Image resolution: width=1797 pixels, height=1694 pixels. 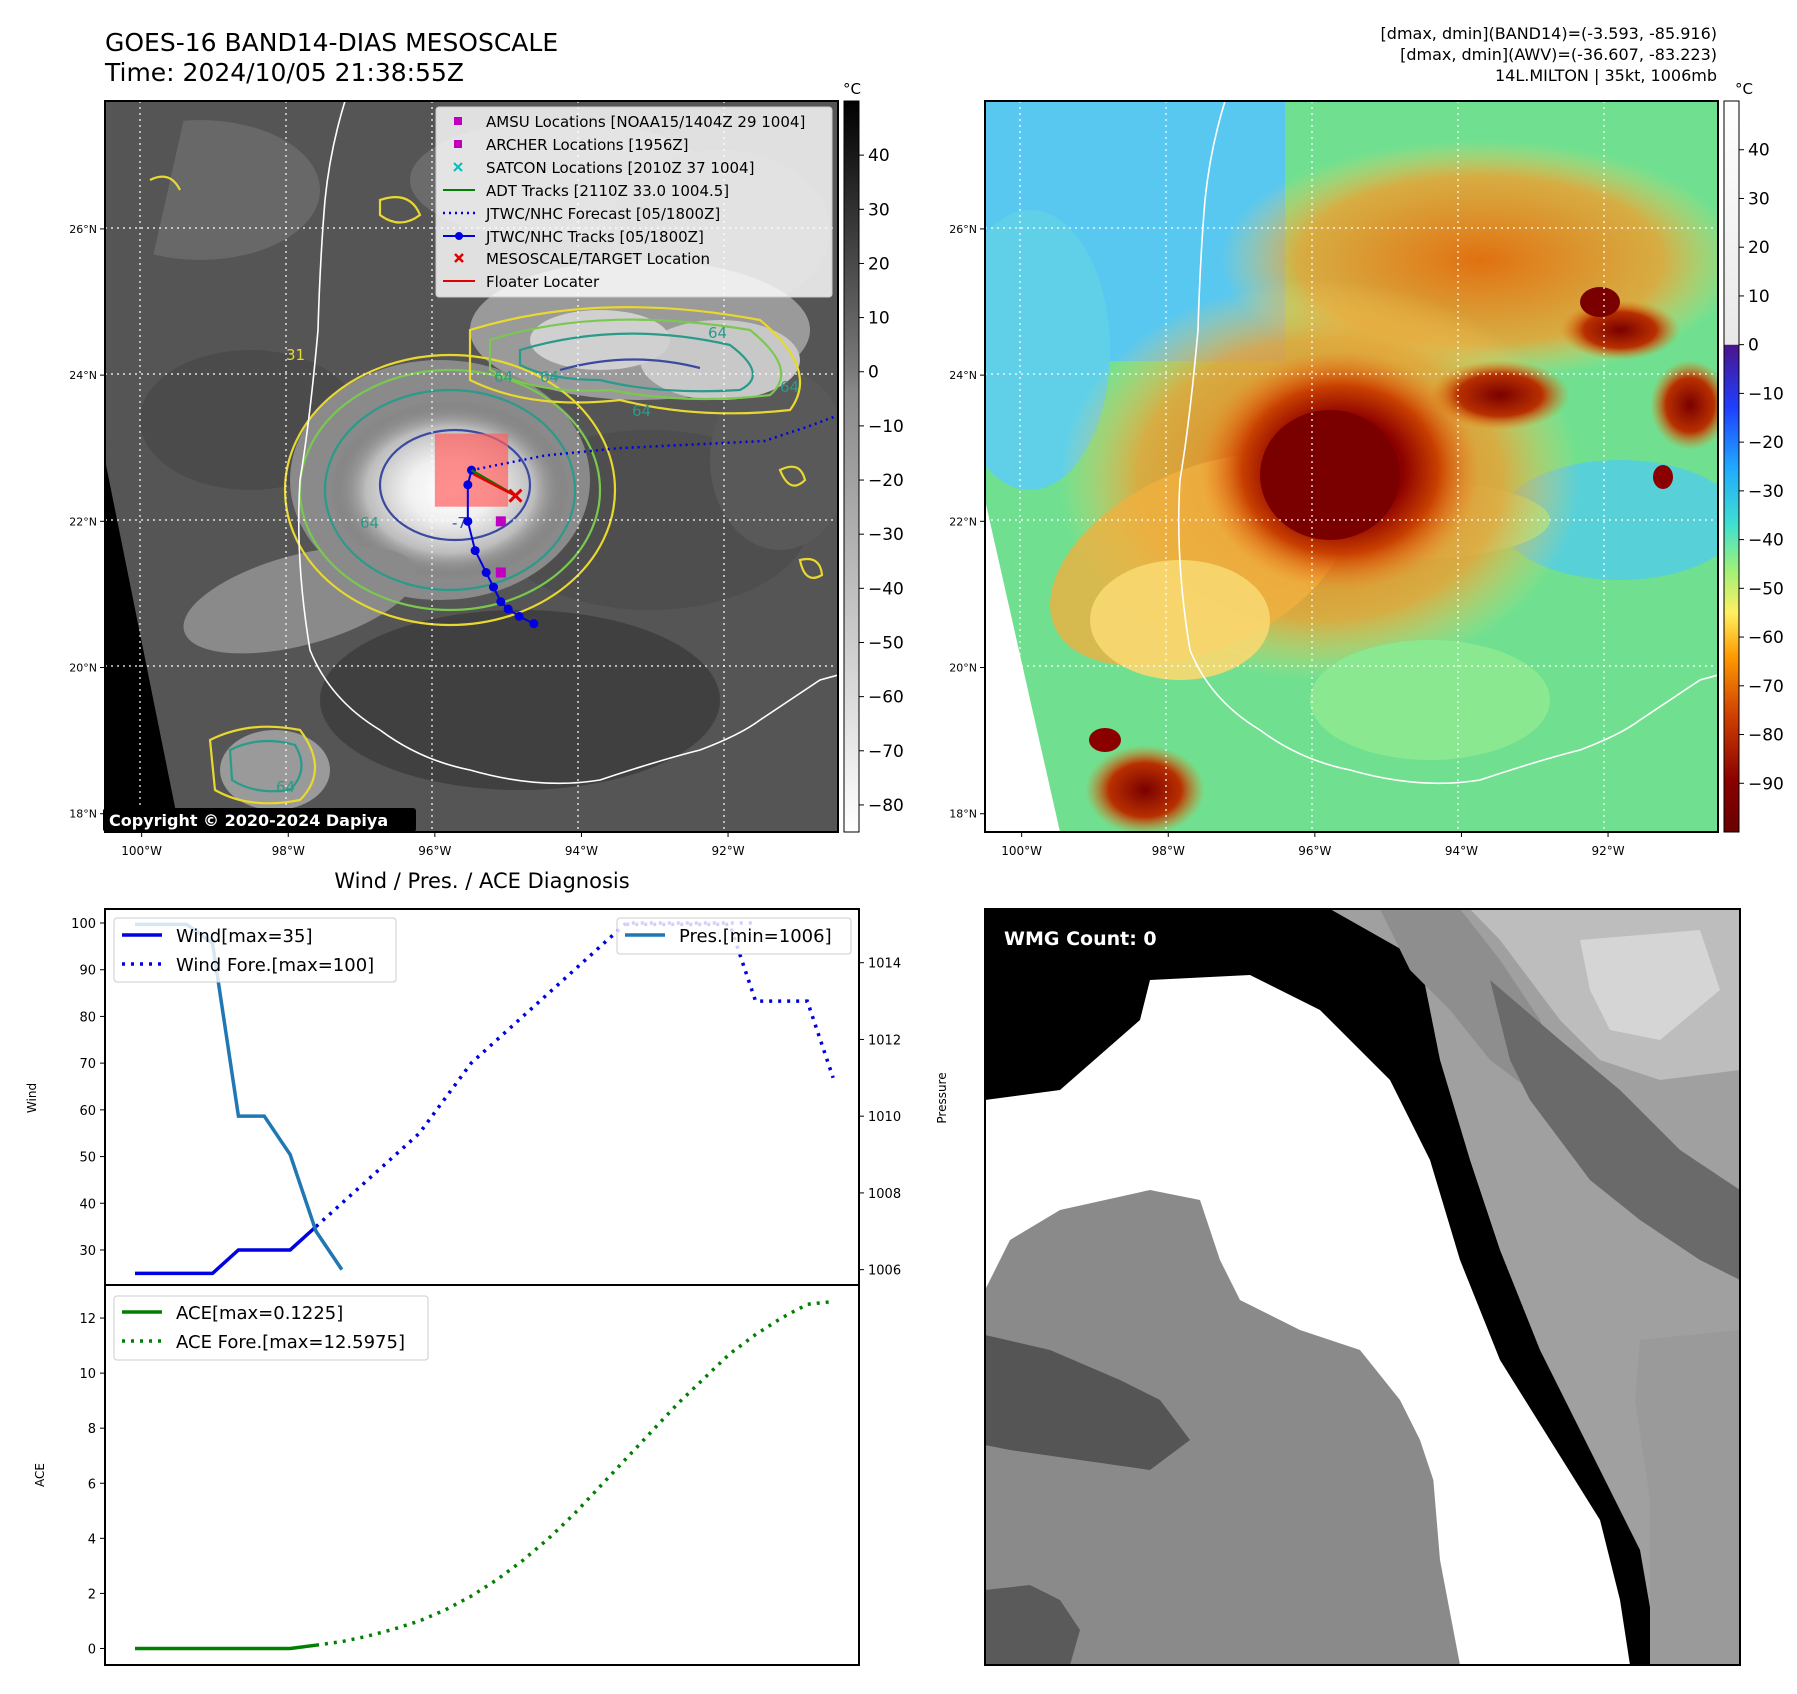 I want to click on legend-label-archer: ARCHER Locations [1956Z], so click(x=587, y=145).